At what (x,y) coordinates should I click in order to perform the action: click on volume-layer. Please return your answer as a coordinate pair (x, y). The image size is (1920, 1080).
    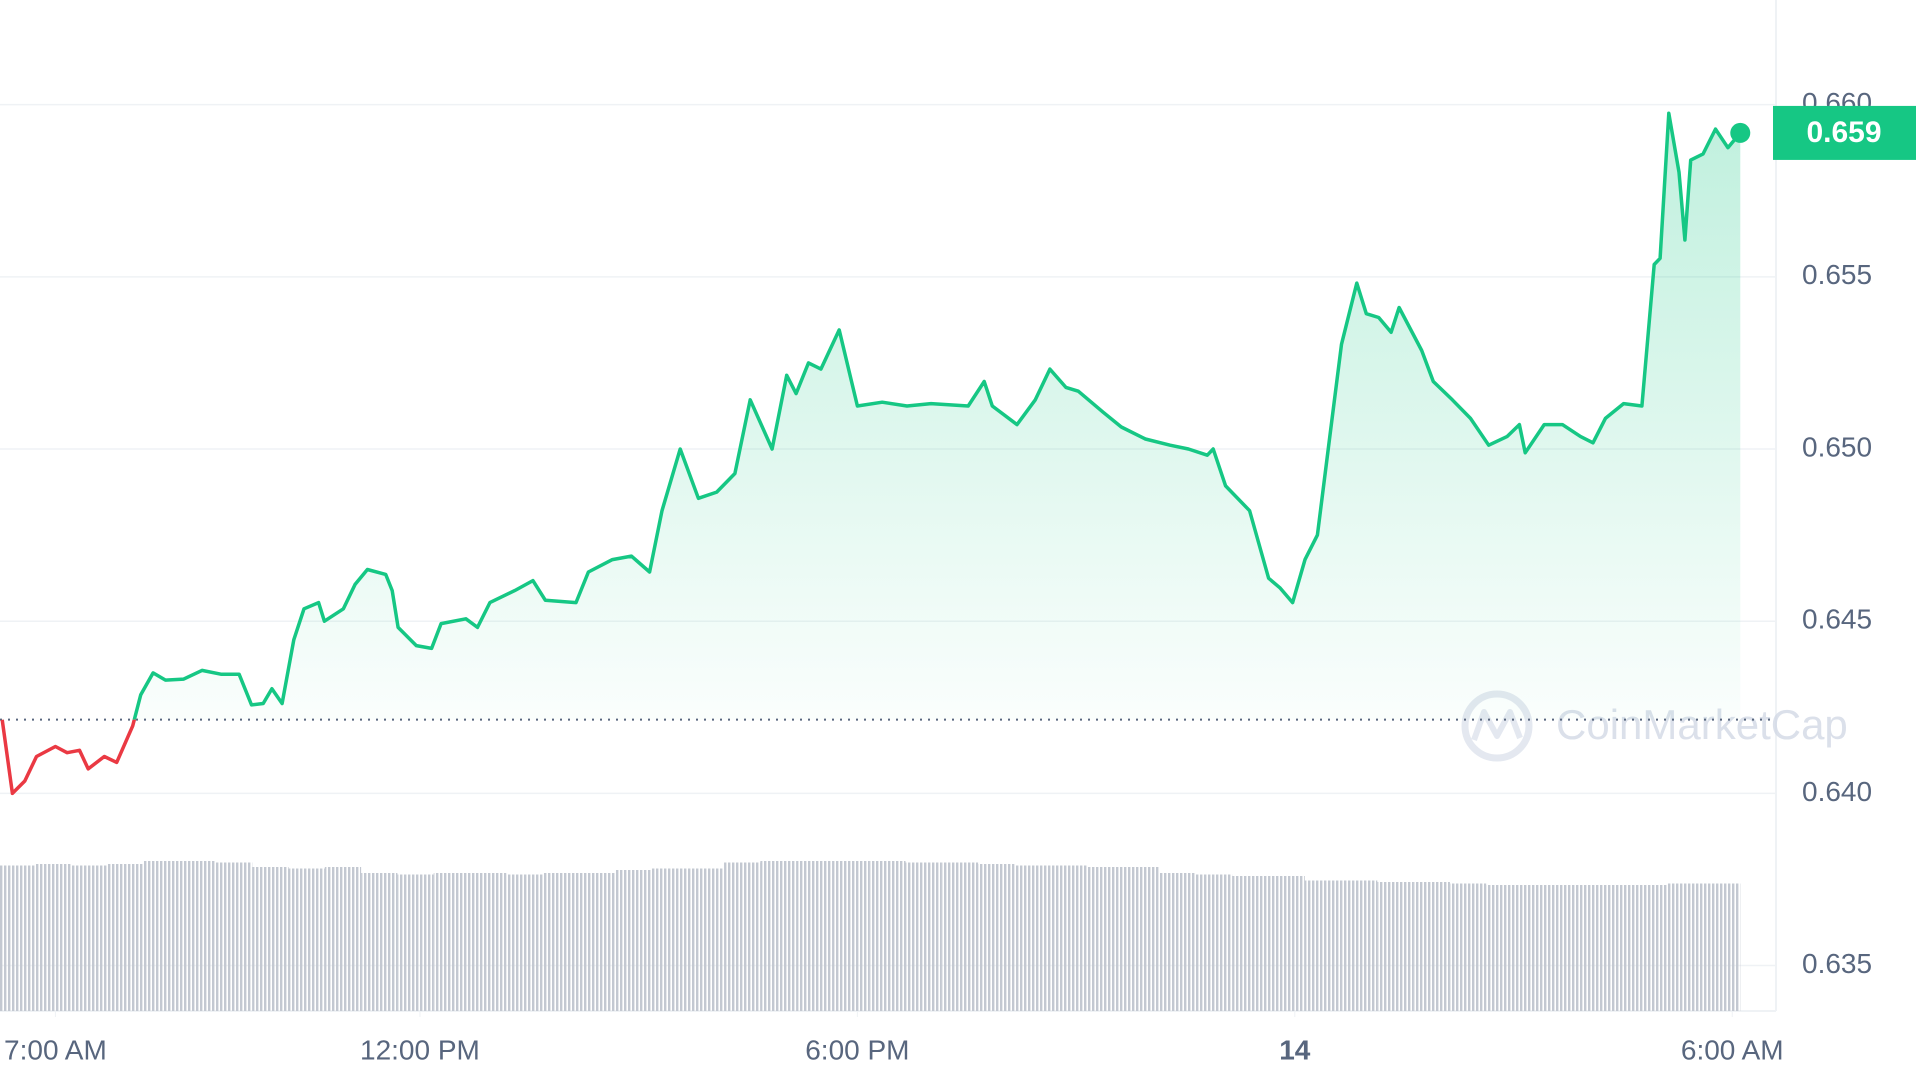
    Looking at the image, I should click on (870, 936).